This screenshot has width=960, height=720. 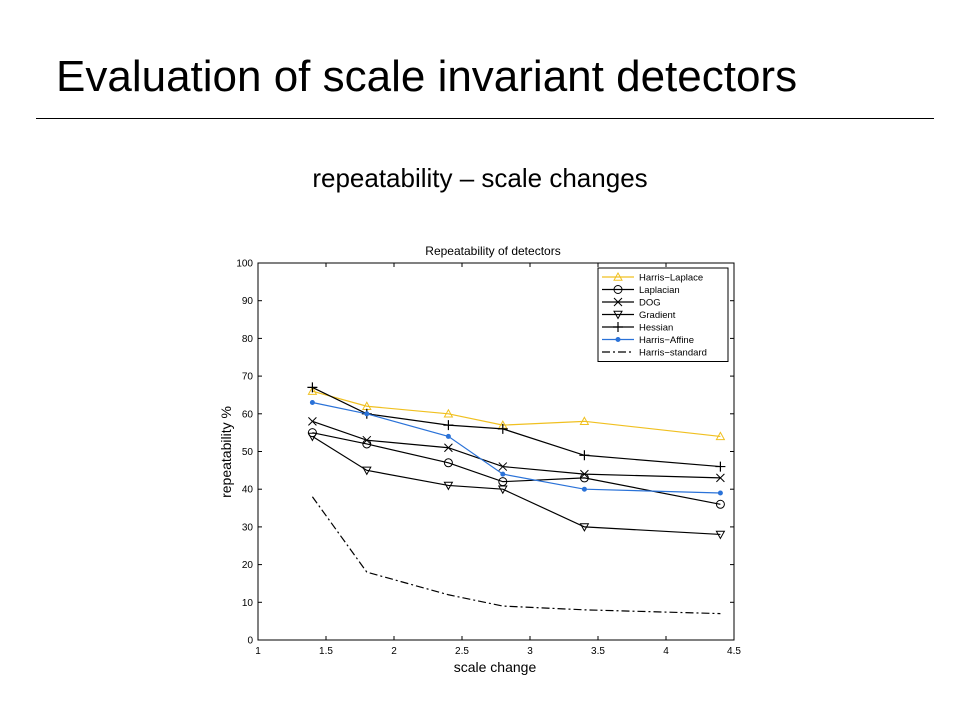 I want to click on x-tick-label: 2, so click(x=394, y=651).